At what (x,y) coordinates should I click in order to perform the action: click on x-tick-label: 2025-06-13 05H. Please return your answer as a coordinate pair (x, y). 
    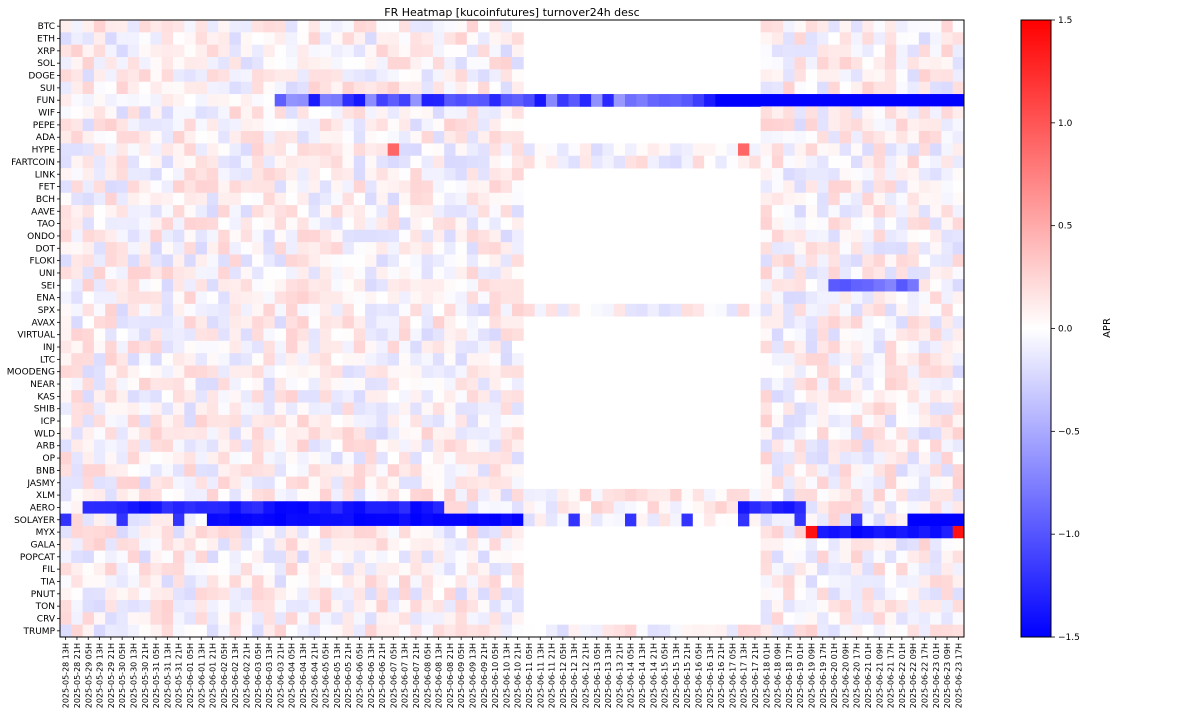
    Looking at the image, I should click on (597, 675).